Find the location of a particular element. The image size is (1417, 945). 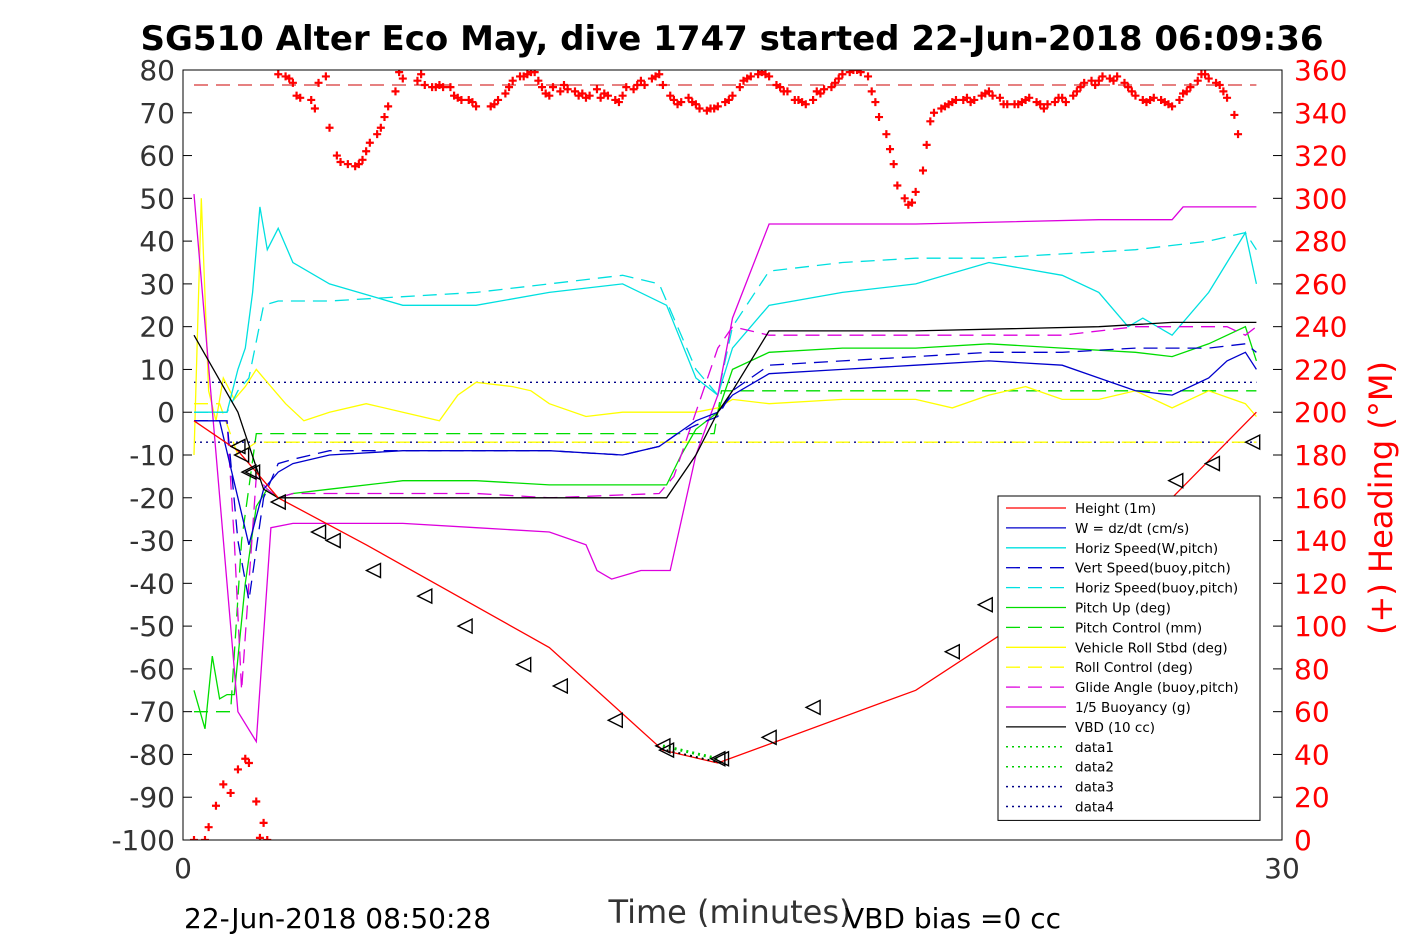

left-tick-label: -50 is located at coordinates (152, 626).